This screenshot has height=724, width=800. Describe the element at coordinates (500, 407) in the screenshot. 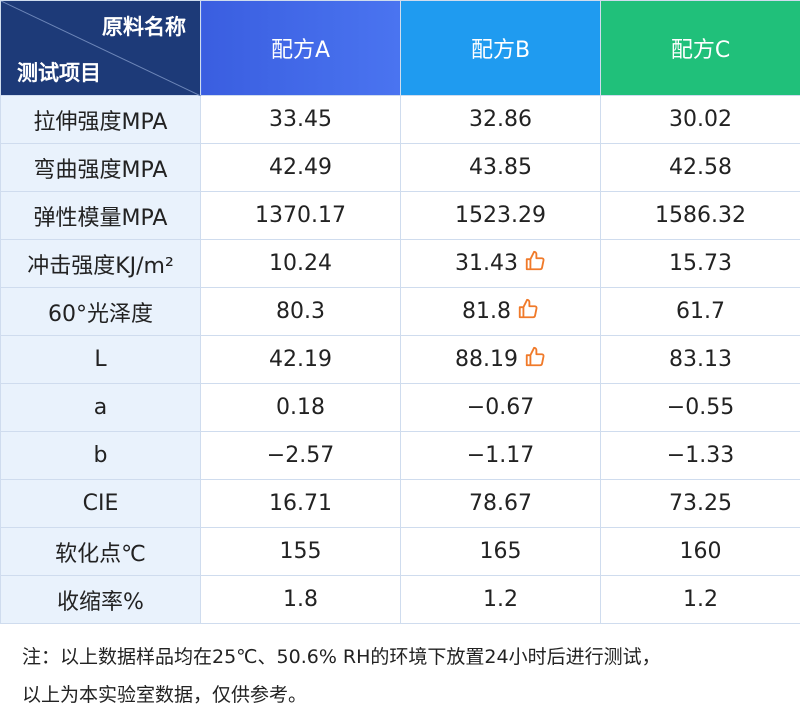

I see `cell: −0.67` at that location.